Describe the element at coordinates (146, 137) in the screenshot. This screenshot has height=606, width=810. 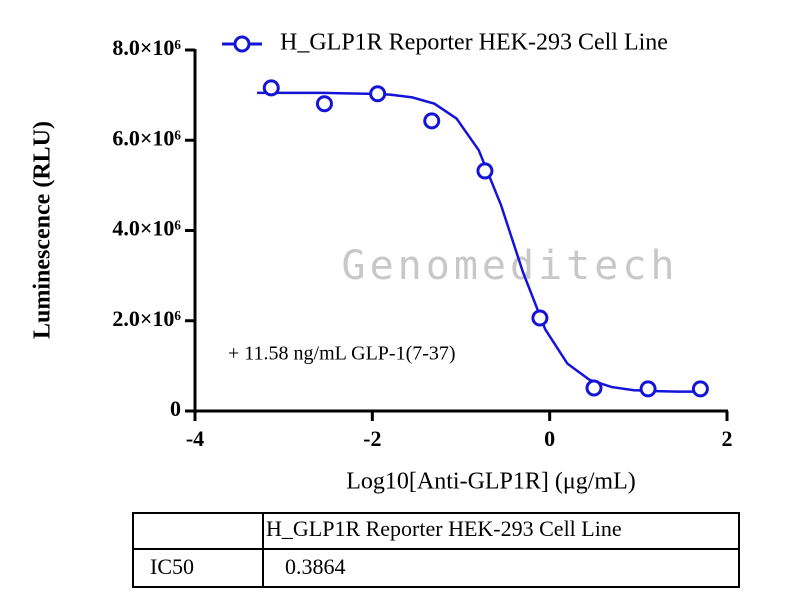
I see `y-tick-label: 6.0×10⁶` at that location.